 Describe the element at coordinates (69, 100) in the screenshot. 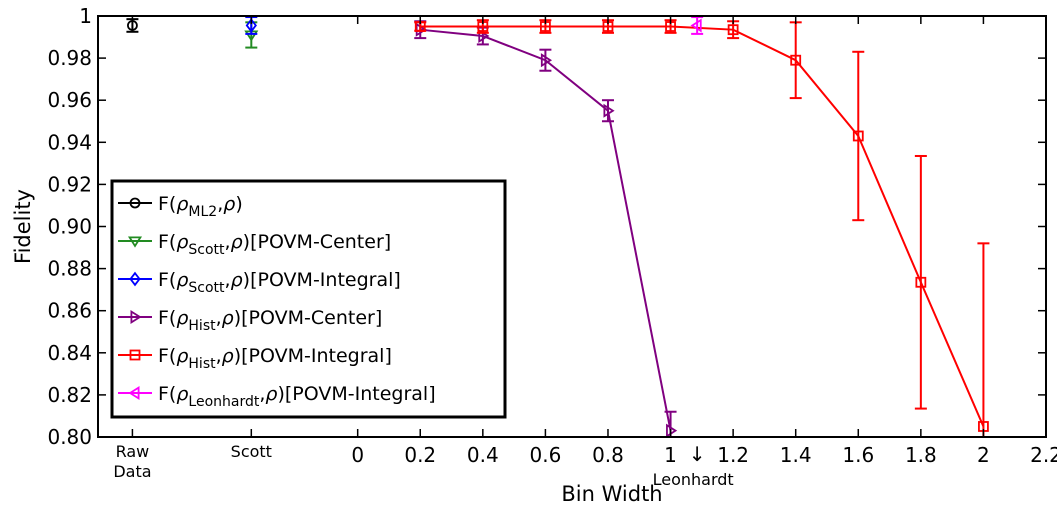

I see `y-tick-label: 0.96` at that location.